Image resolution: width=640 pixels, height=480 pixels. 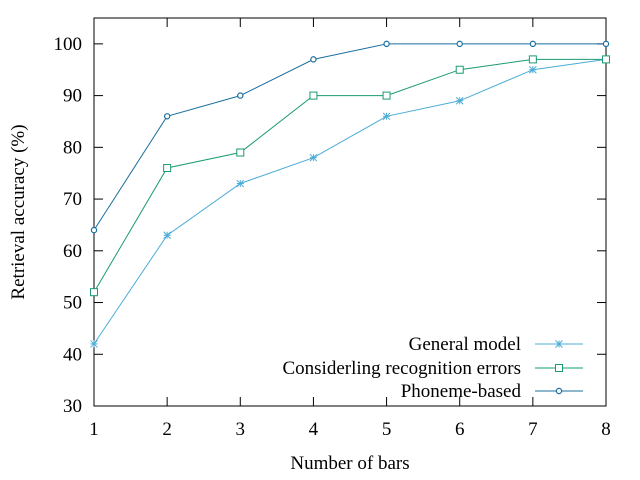 What do you see at coordinates (72, 147) in the screenshot?
I see `y-tick-label: 80` at bounding box center [72, 147].